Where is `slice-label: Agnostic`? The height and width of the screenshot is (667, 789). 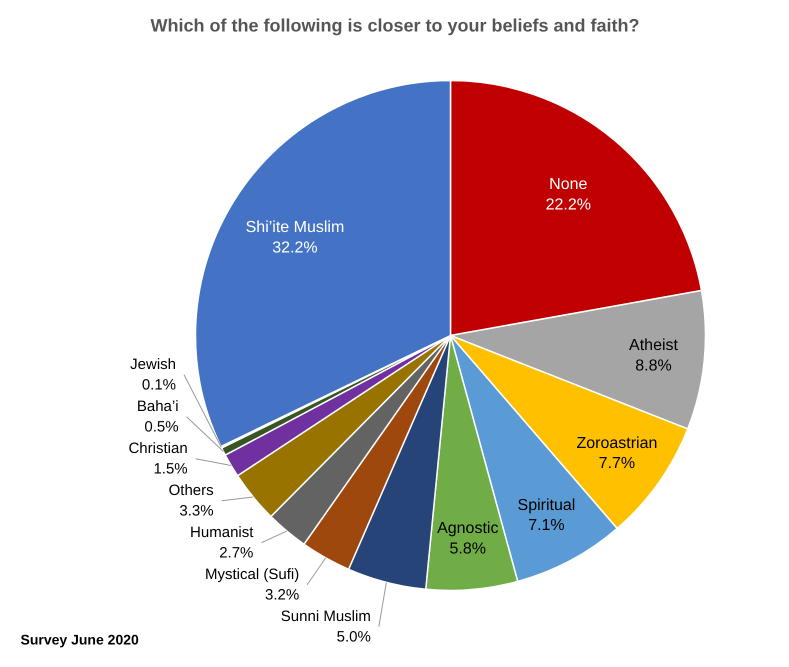 slice-label: Agnostic is located at coordinates (467, 529).